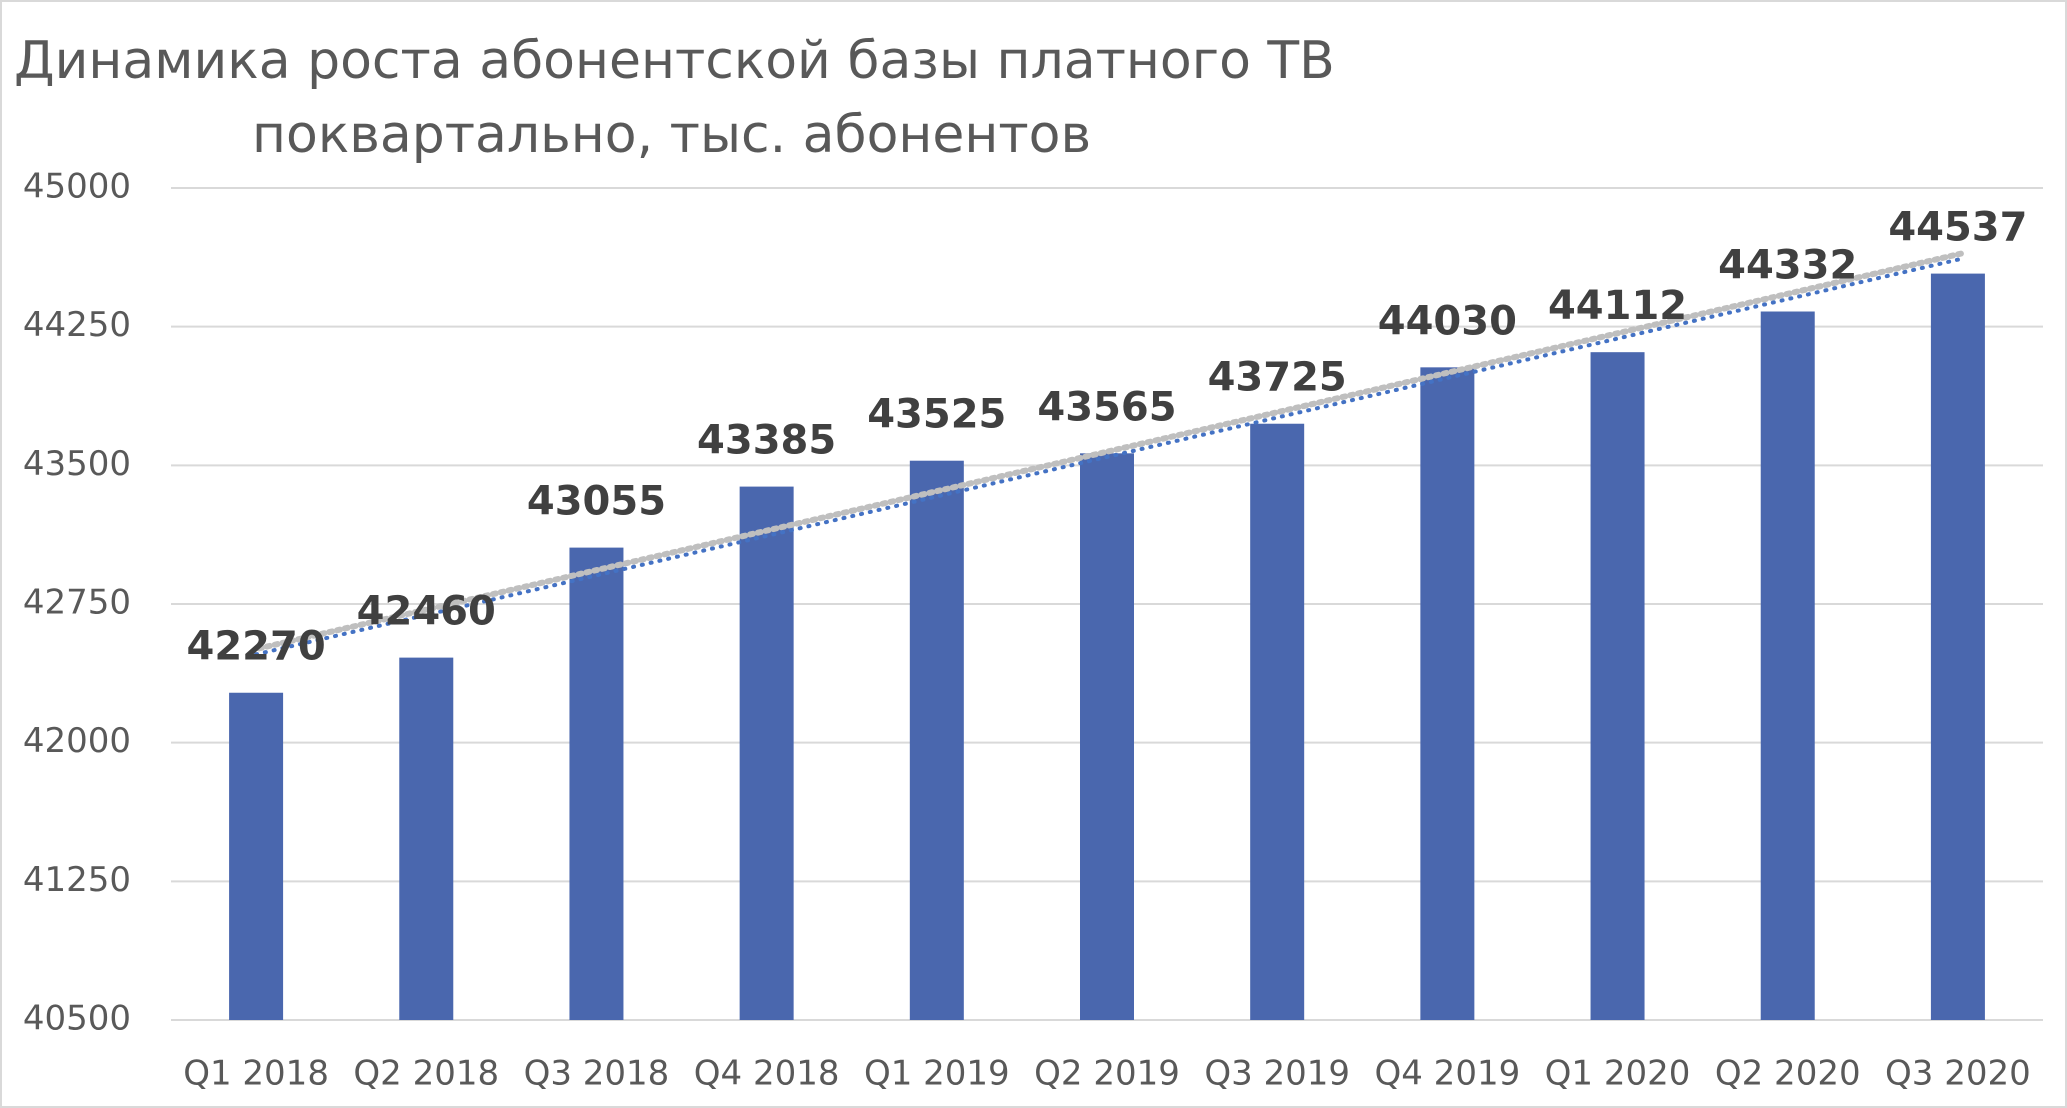 Image resolution: width=2067 pixels, height=1108 pixels. I want to click on chart-title: поквартально, тыс. абонентов, so click(671, 135).